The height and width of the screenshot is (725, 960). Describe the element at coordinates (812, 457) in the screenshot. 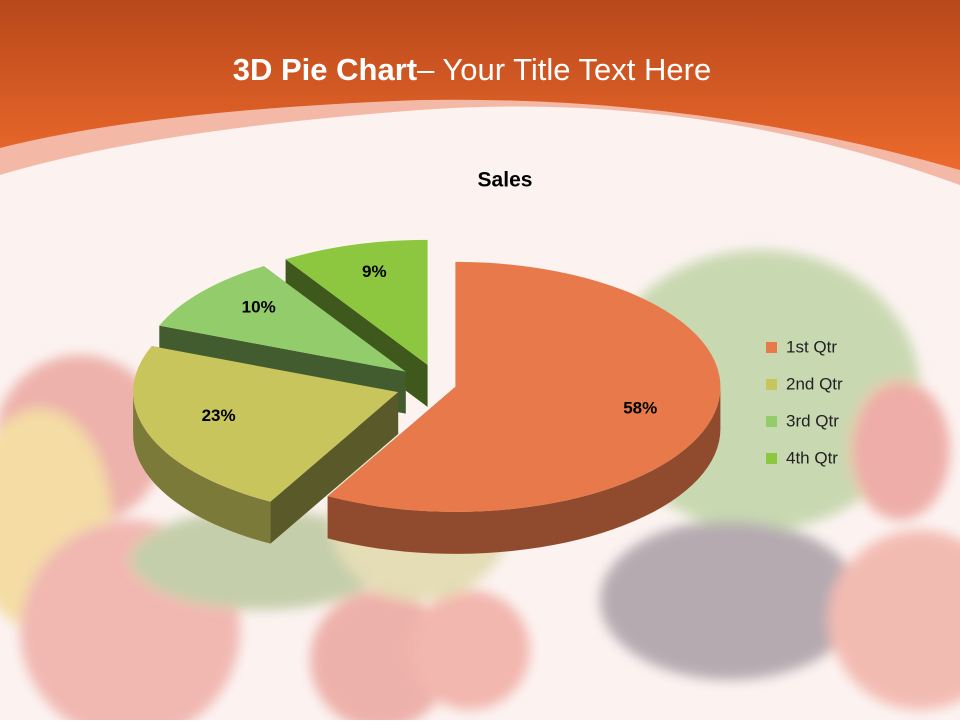

I see `legend-label: 4th Qtr` at that location.